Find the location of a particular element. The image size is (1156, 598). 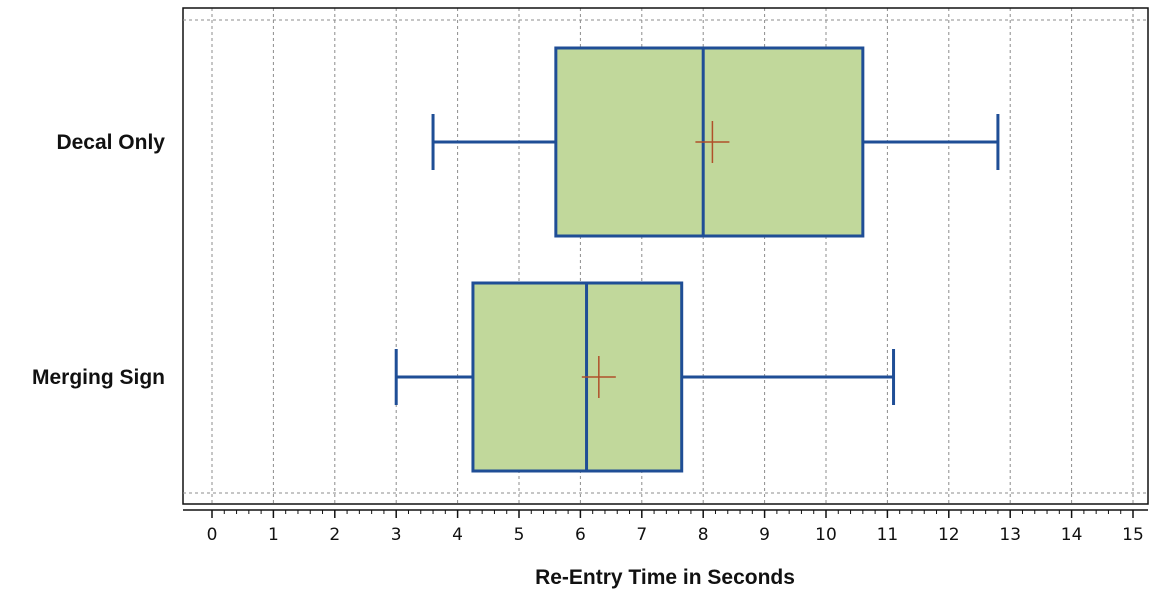

x-tick-label-5: 5 is located at coordinates (519, 535).